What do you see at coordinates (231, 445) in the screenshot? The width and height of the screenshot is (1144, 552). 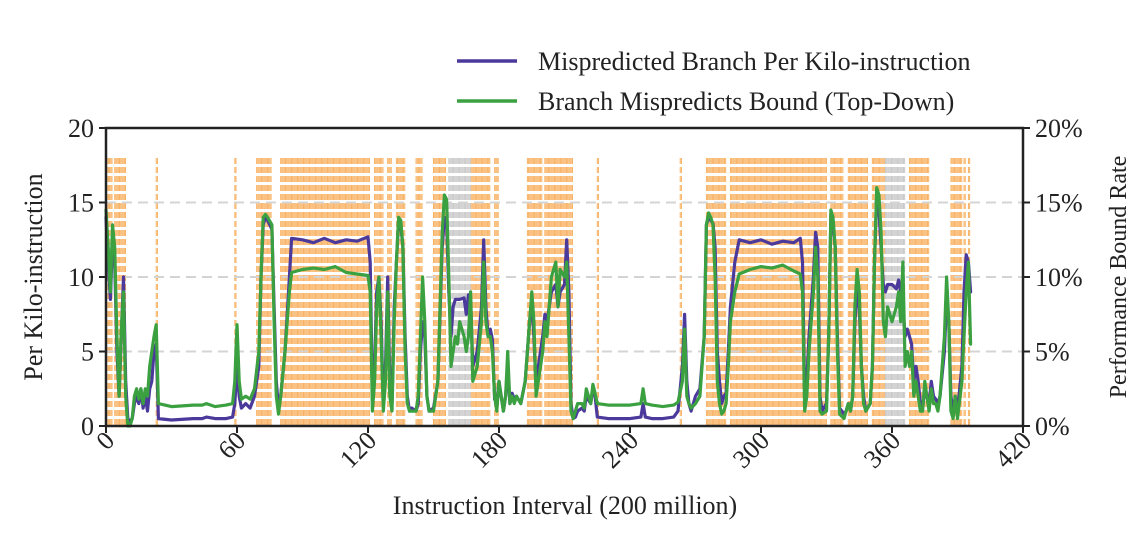 I see `x-tick-label: 60` at bounding box center [231, 445].